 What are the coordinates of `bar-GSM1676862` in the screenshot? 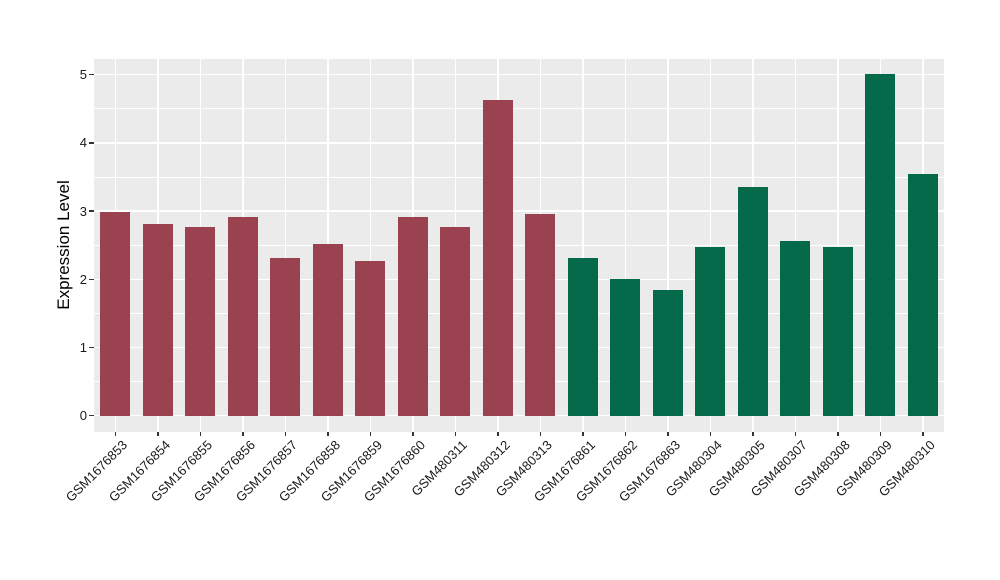 It's located at (625, 347).